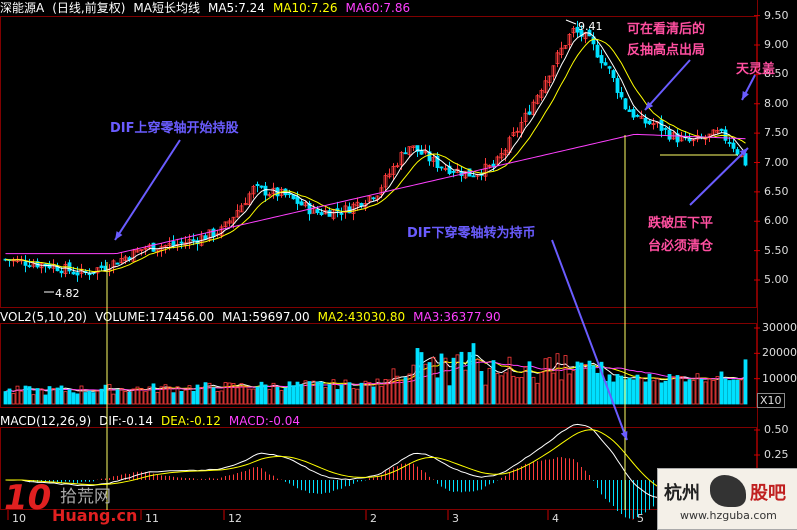 Image resolution: width=797 pixels, height=530 pixels. I want to click on vol-ma1: MA1:59697.00, so click(266, 317).